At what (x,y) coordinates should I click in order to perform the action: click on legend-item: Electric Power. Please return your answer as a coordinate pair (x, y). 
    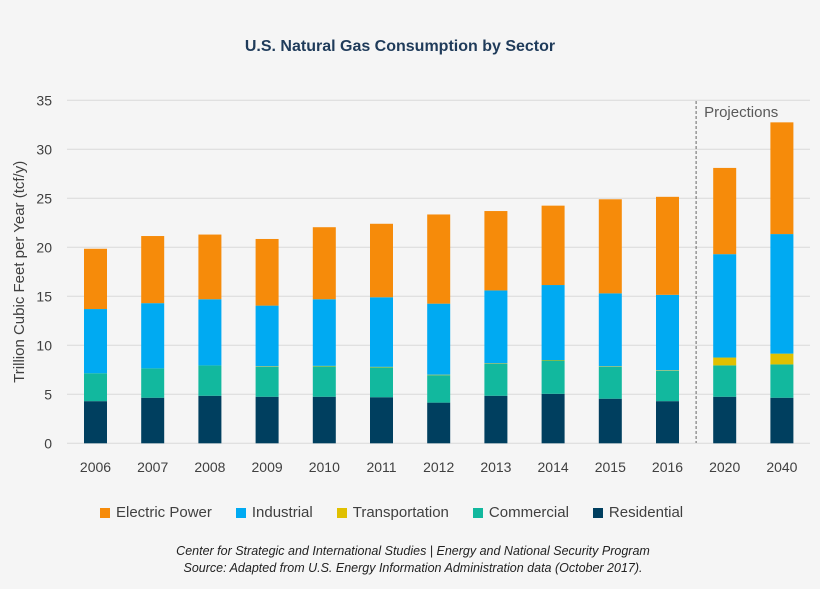
    Looking at the image, I should click on (156, 512).